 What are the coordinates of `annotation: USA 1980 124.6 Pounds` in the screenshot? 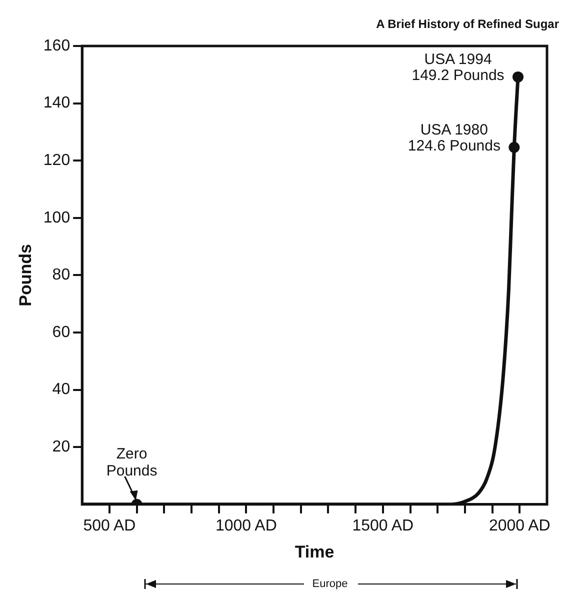 It's located at (454, 138).